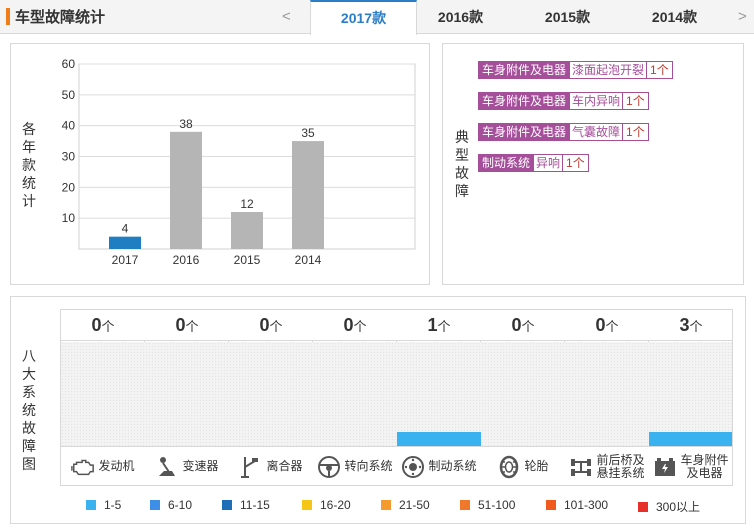  Describe the element at coordinates (247, 230) in the screenshot. I see `bar-2015` at that location.